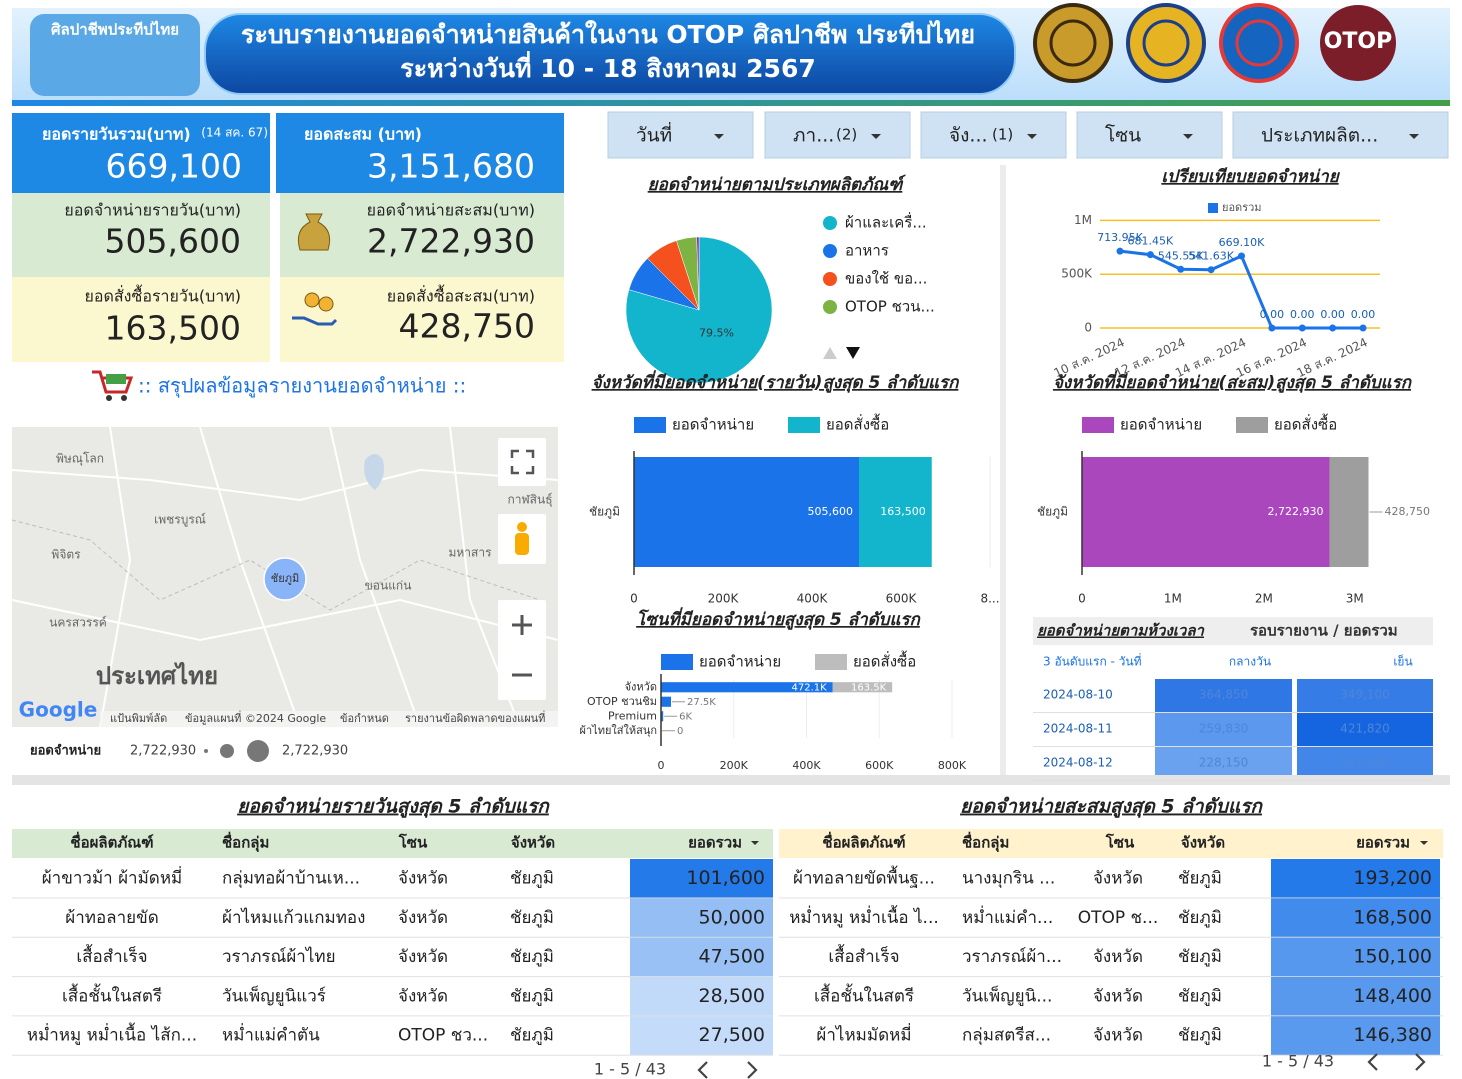 Image resolution: width=1462 pixels, height=1079 pixels. I want to click on data-label: 472.1K, so click(810, 687).